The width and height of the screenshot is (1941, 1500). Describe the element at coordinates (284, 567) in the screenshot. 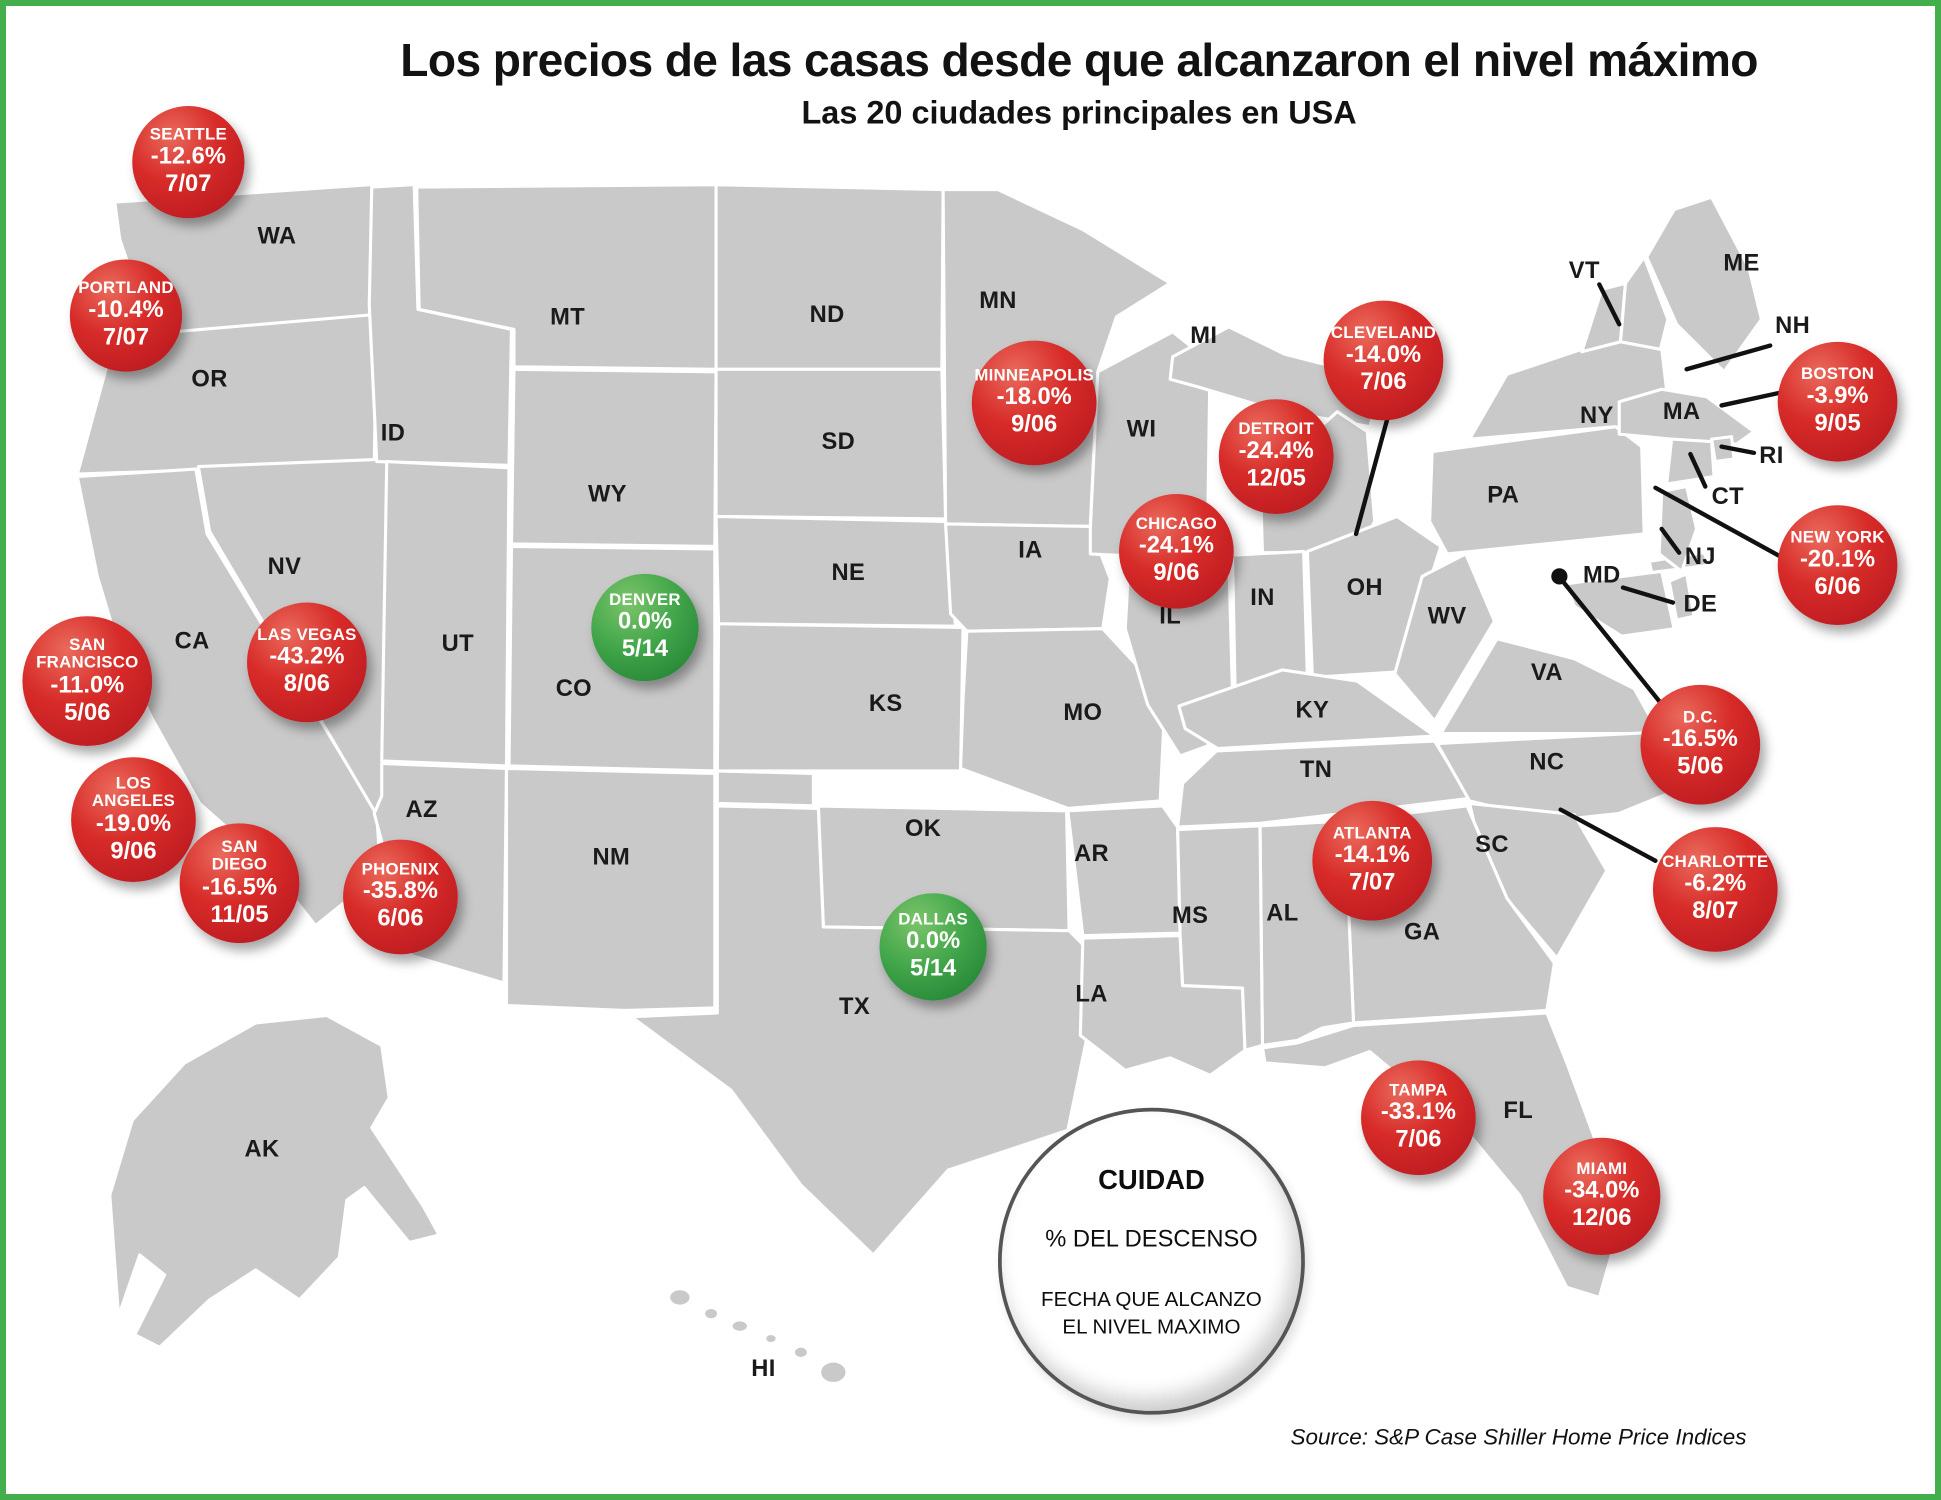

I see `state-label-nv: NV` at that location.